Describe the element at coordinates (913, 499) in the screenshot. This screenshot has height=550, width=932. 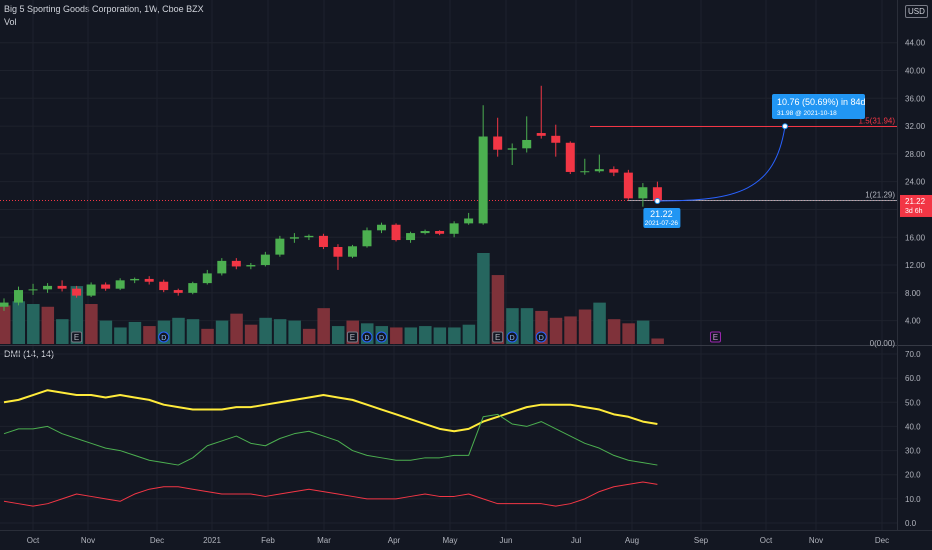
I see `dmi-y-tick-label: 10.0` at that location.